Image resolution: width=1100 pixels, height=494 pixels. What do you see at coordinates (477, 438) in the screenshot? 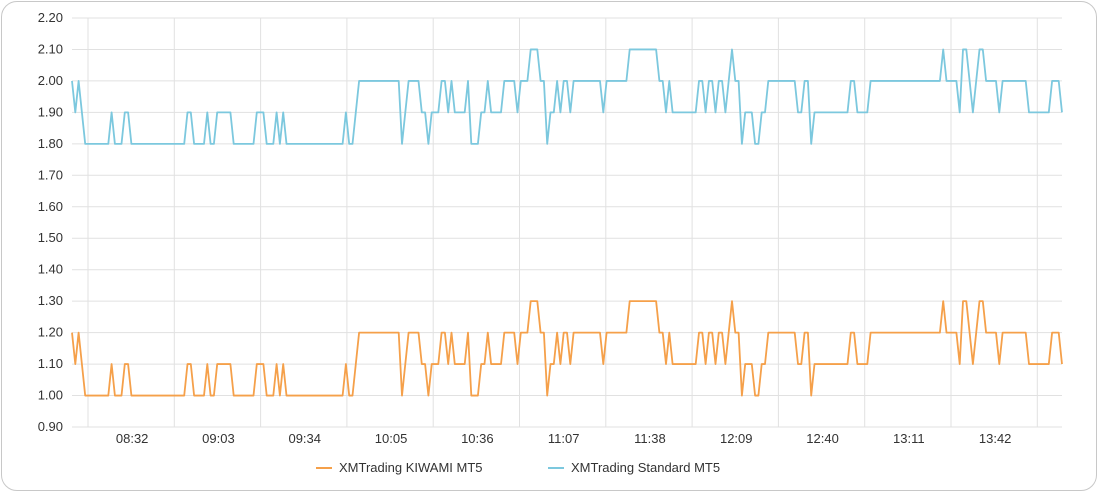
I see `x-tick-label: 10:36` at bounding box center [477, 438].